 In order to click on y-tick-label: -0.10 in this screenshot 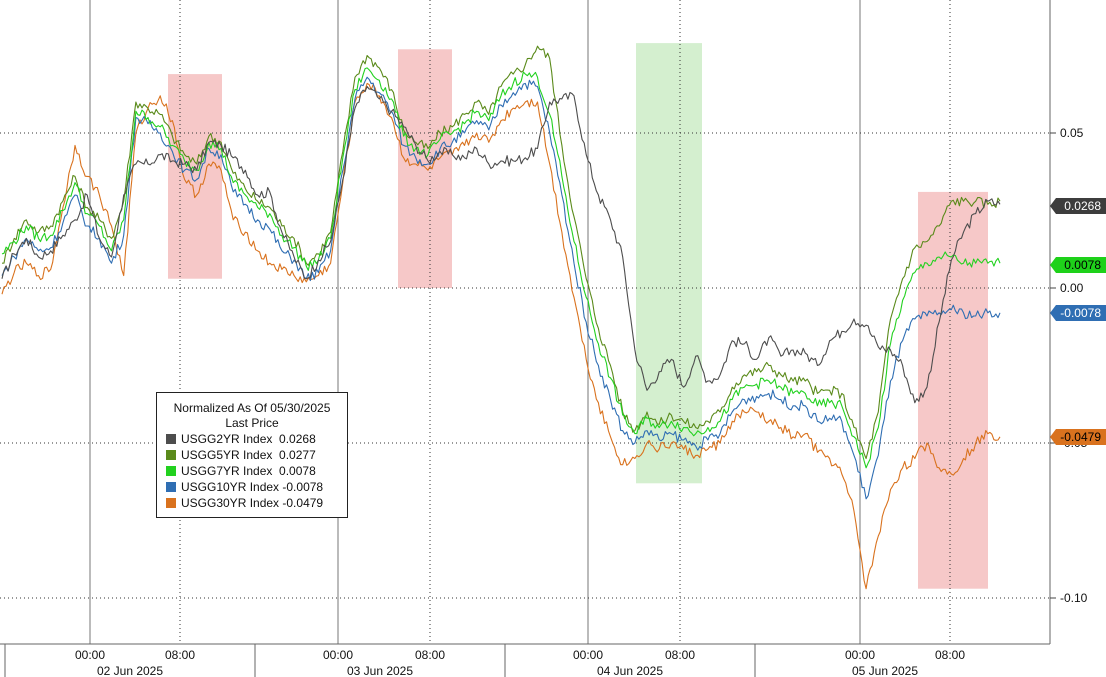, I will do `click(1074, 598)`.